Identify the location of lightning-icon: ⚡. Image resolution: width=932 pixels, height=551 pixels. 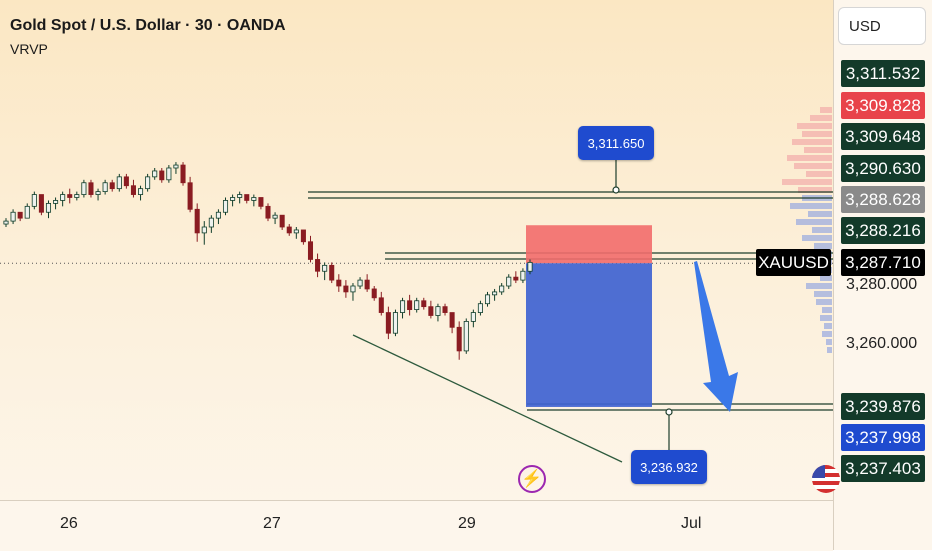
(532, 479).